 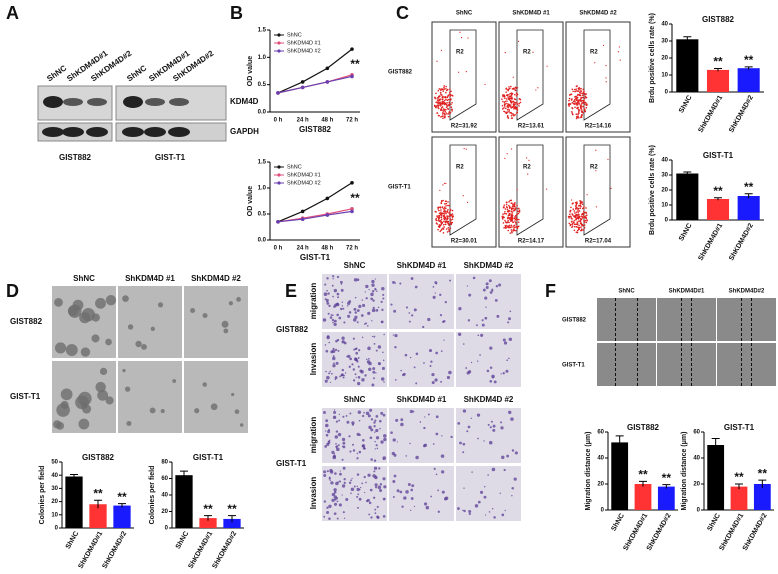 What do you see at coordinates (315, 129) in the screenshot?
I see `chart-title: GIST882` at bounding box center [315, 129].